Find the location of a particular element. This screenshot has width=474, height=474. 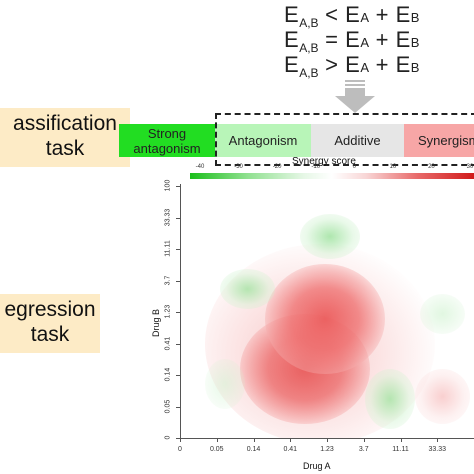

synergy-region-bottom-right is located at coordinates (442, 396).